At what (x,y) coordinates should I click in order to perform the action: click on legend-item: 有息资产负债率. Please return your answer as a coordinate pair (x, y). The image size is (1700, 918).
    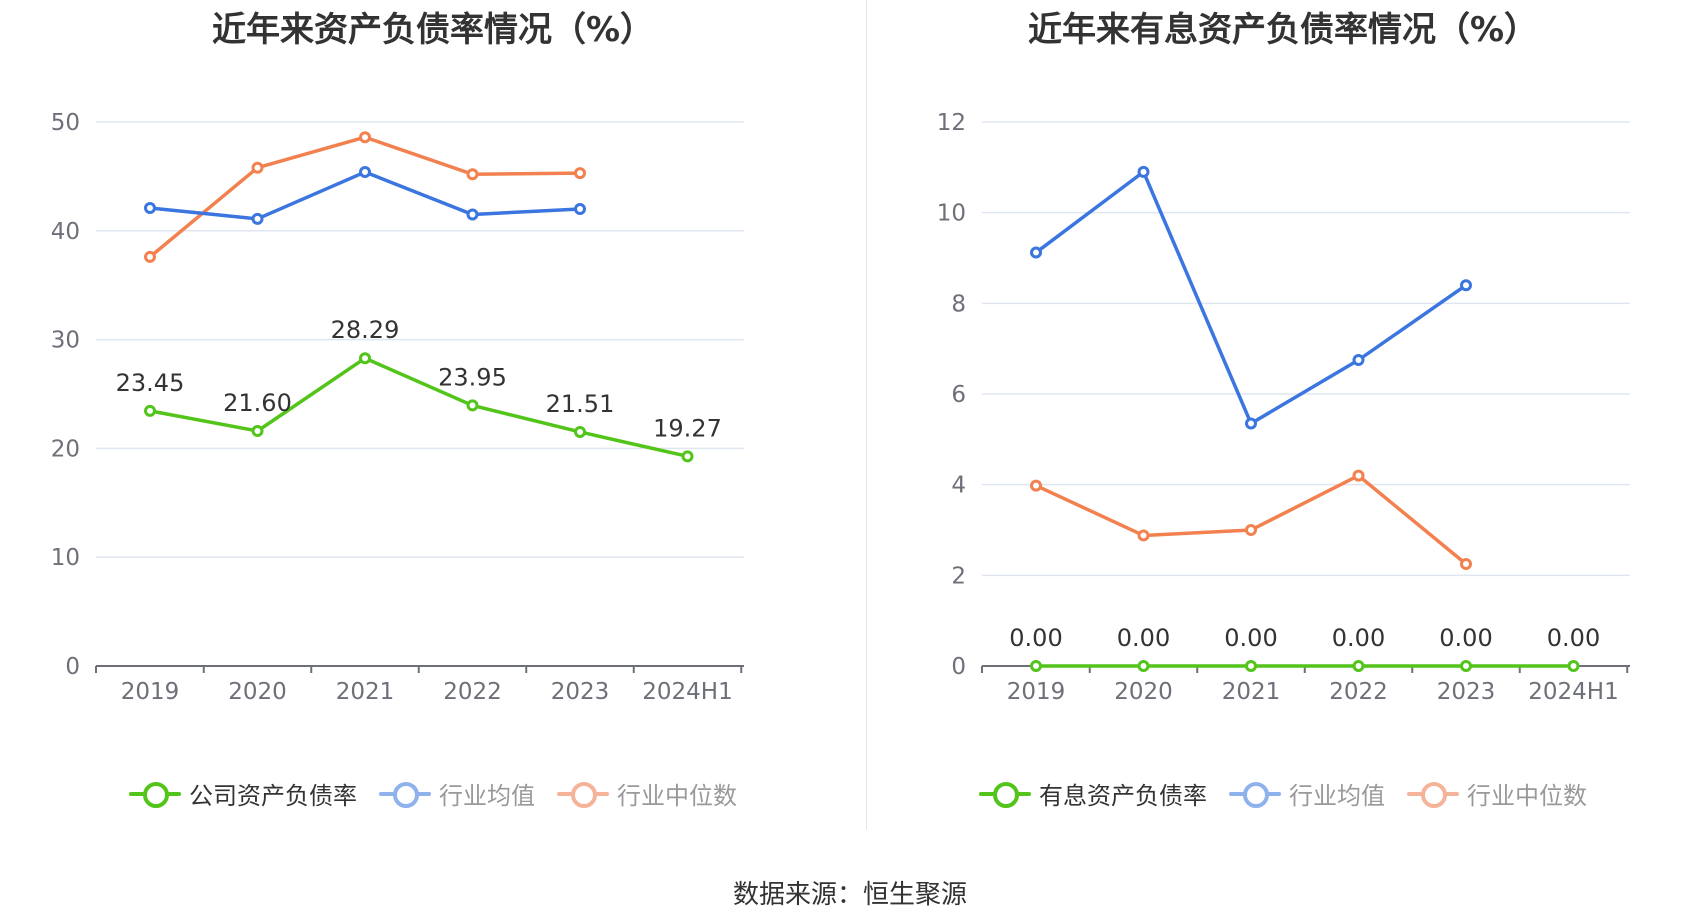
    Looking at the image, I should click on (1093, 793).